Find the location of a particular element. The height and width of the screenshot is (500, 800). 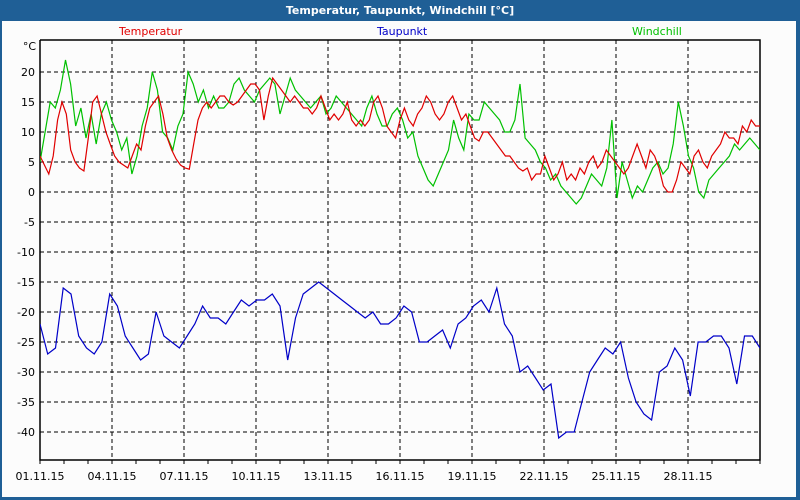

y-tick-label: 5 is located at coordinates (31, 162).